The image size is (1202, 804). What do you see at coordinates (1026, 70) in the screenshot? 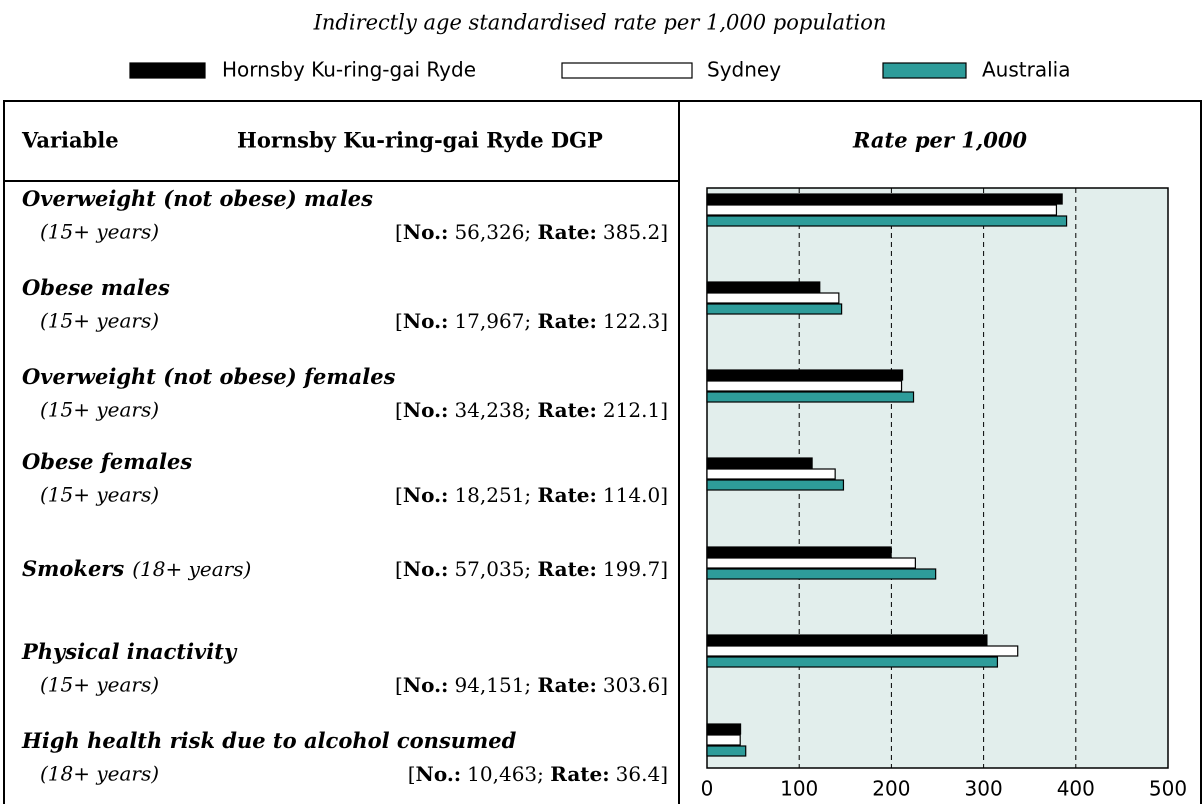
I see `legend-label: Australia` at bounding box center [1026, 70].